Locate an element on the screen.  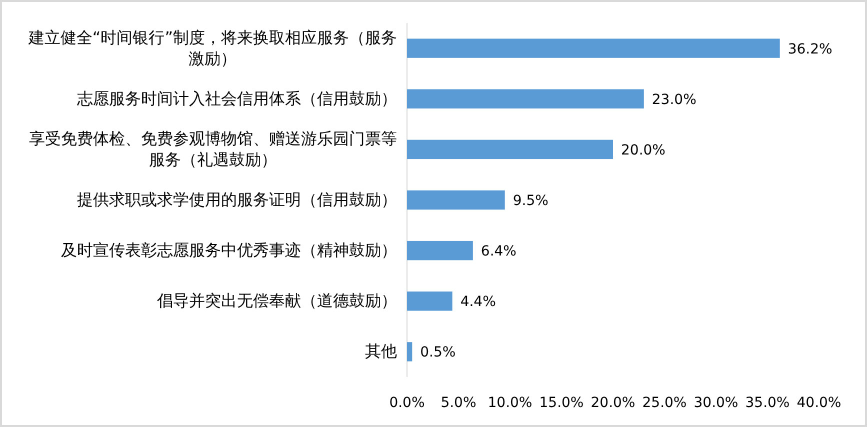
x-tick-label: 40.0% is located at coordinates (819, 403).